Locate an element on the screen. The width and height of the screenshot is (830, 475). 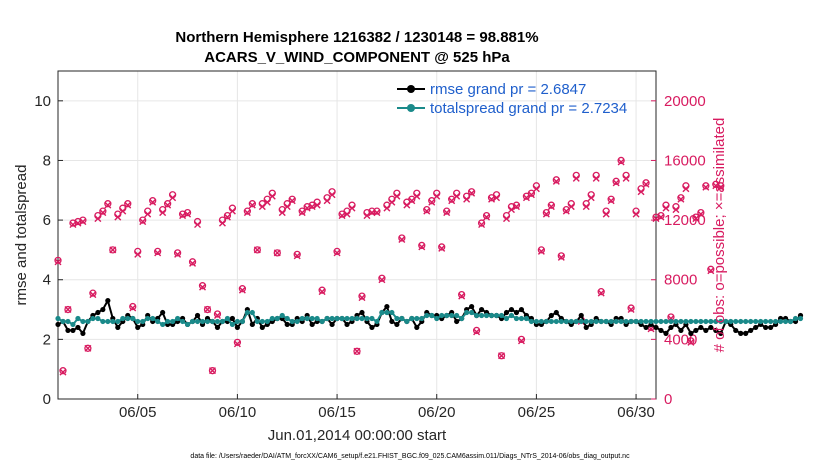
x-tick-label: 06/30 is located at coordinates (636, 412).